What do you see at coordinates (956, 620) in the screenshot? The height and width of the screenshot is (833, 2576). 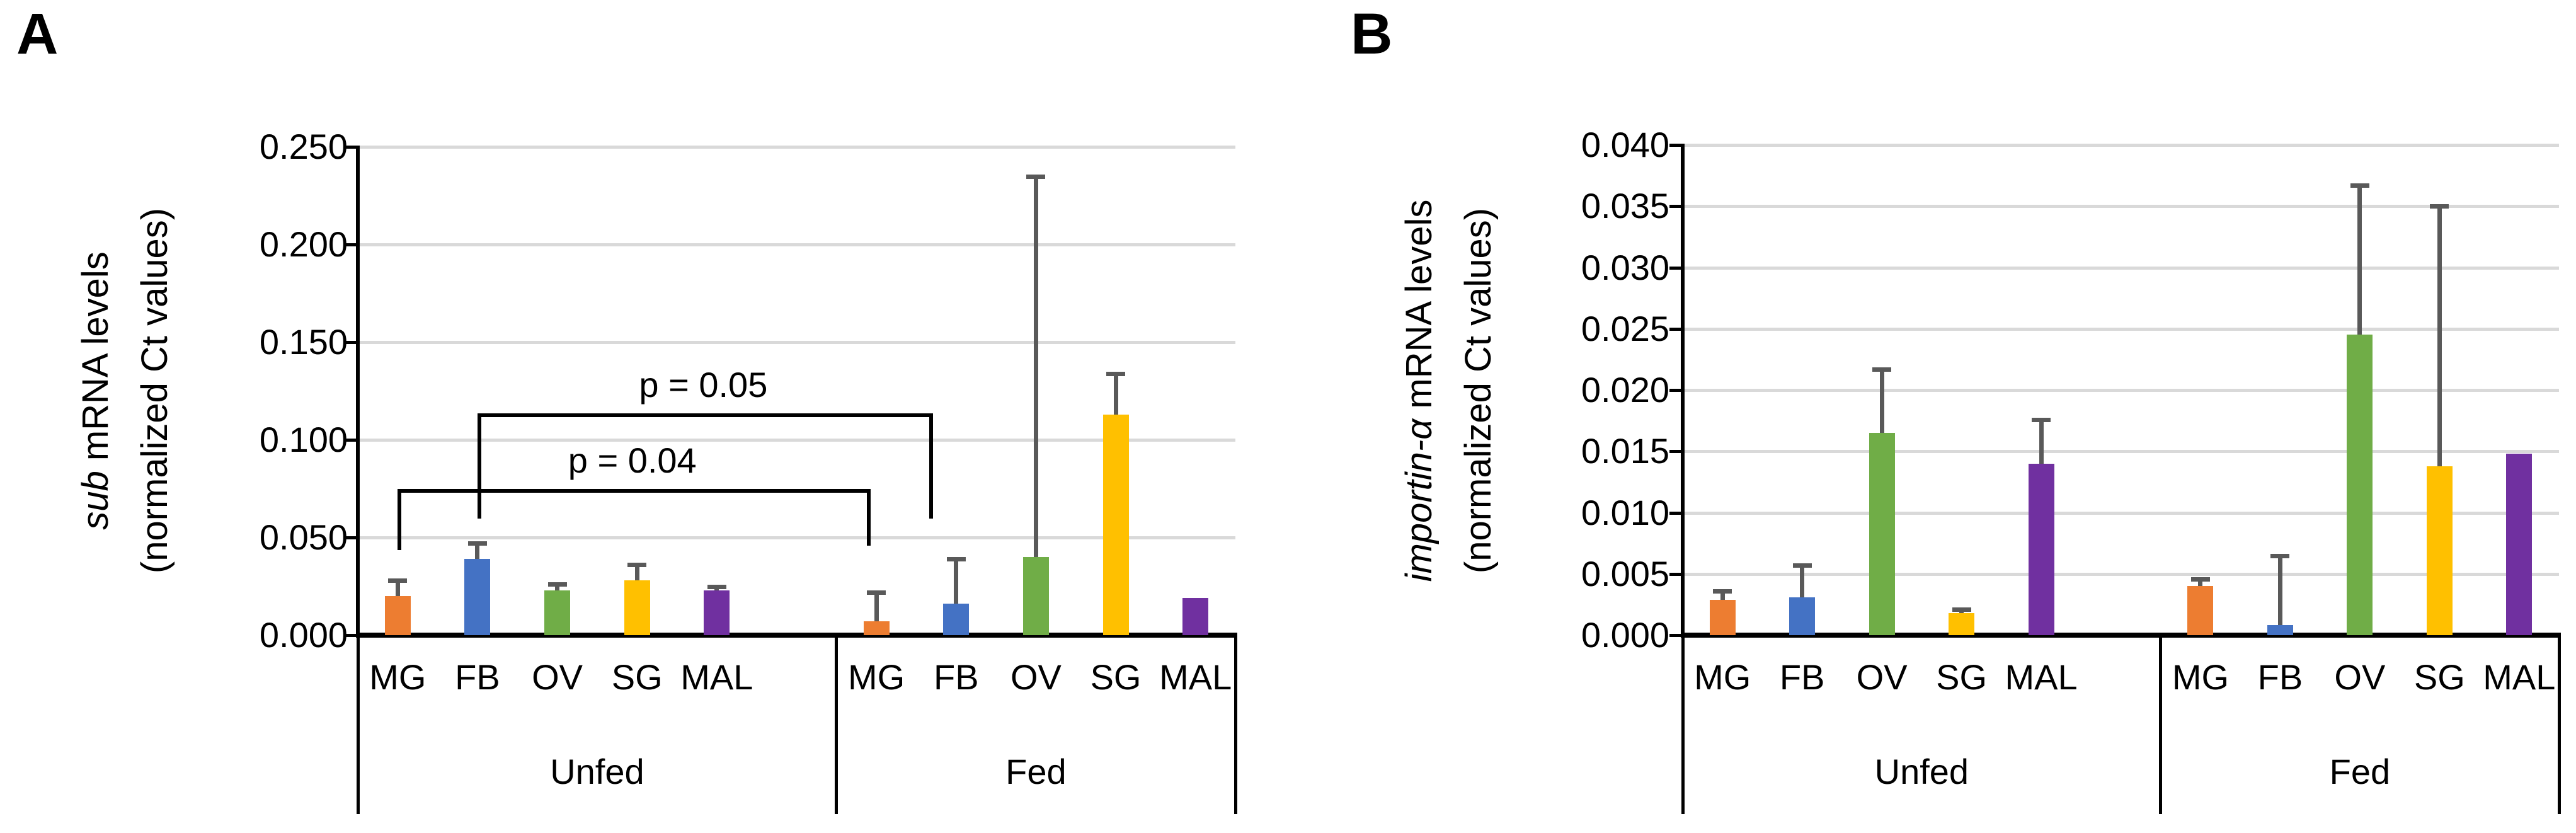 I see `bar-fed-fb` at bounding box center [956, 620].